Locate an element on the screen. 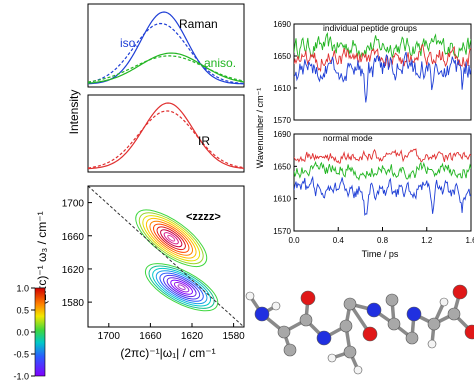  map2d-y-tick-label: 1580 is located at coordinates (73, 303).